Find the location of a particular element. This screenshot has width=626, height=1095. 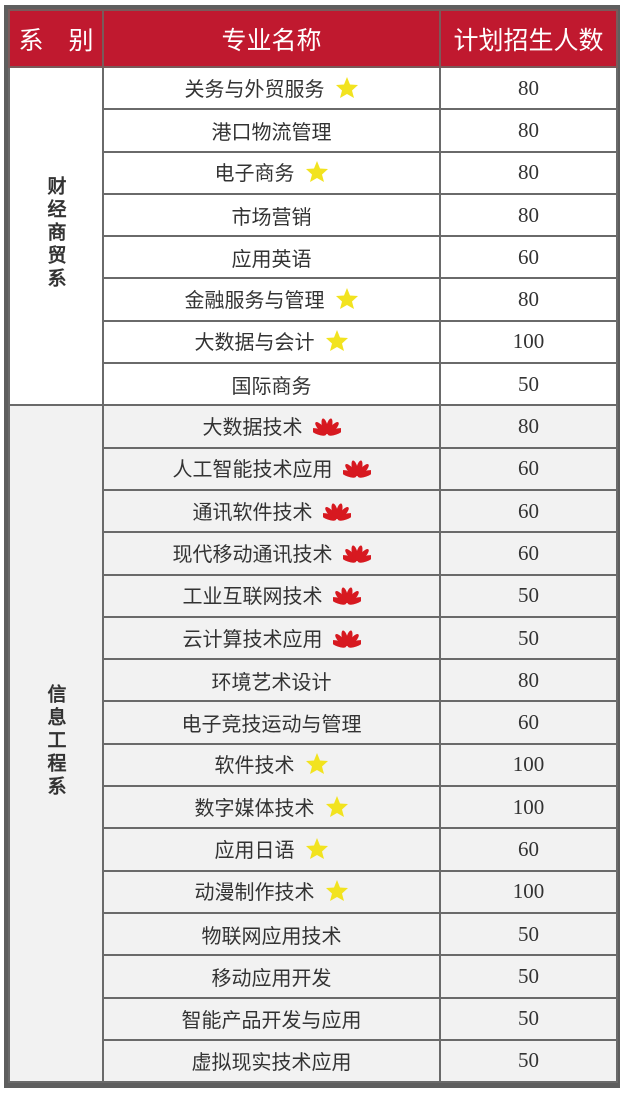

major-cell: 港口物流管理 is located at coordinates (271, 130).